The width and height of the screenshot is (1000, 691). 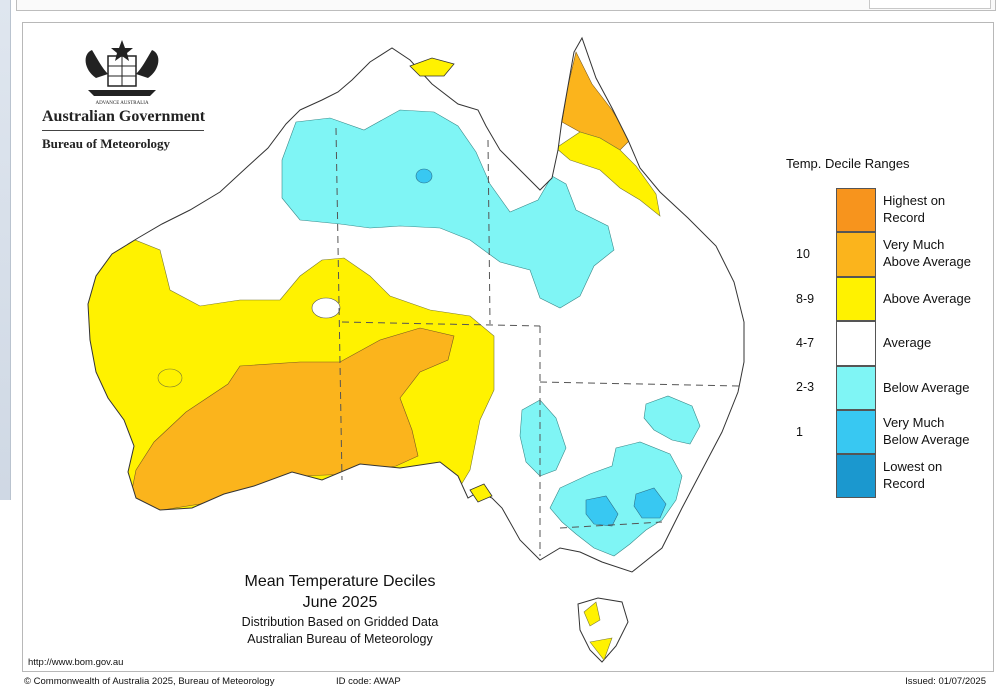 What do you see at coordinates (448, 209) in the screenshot?
I see `region-below-average-north` at bounding box center [448, 209].